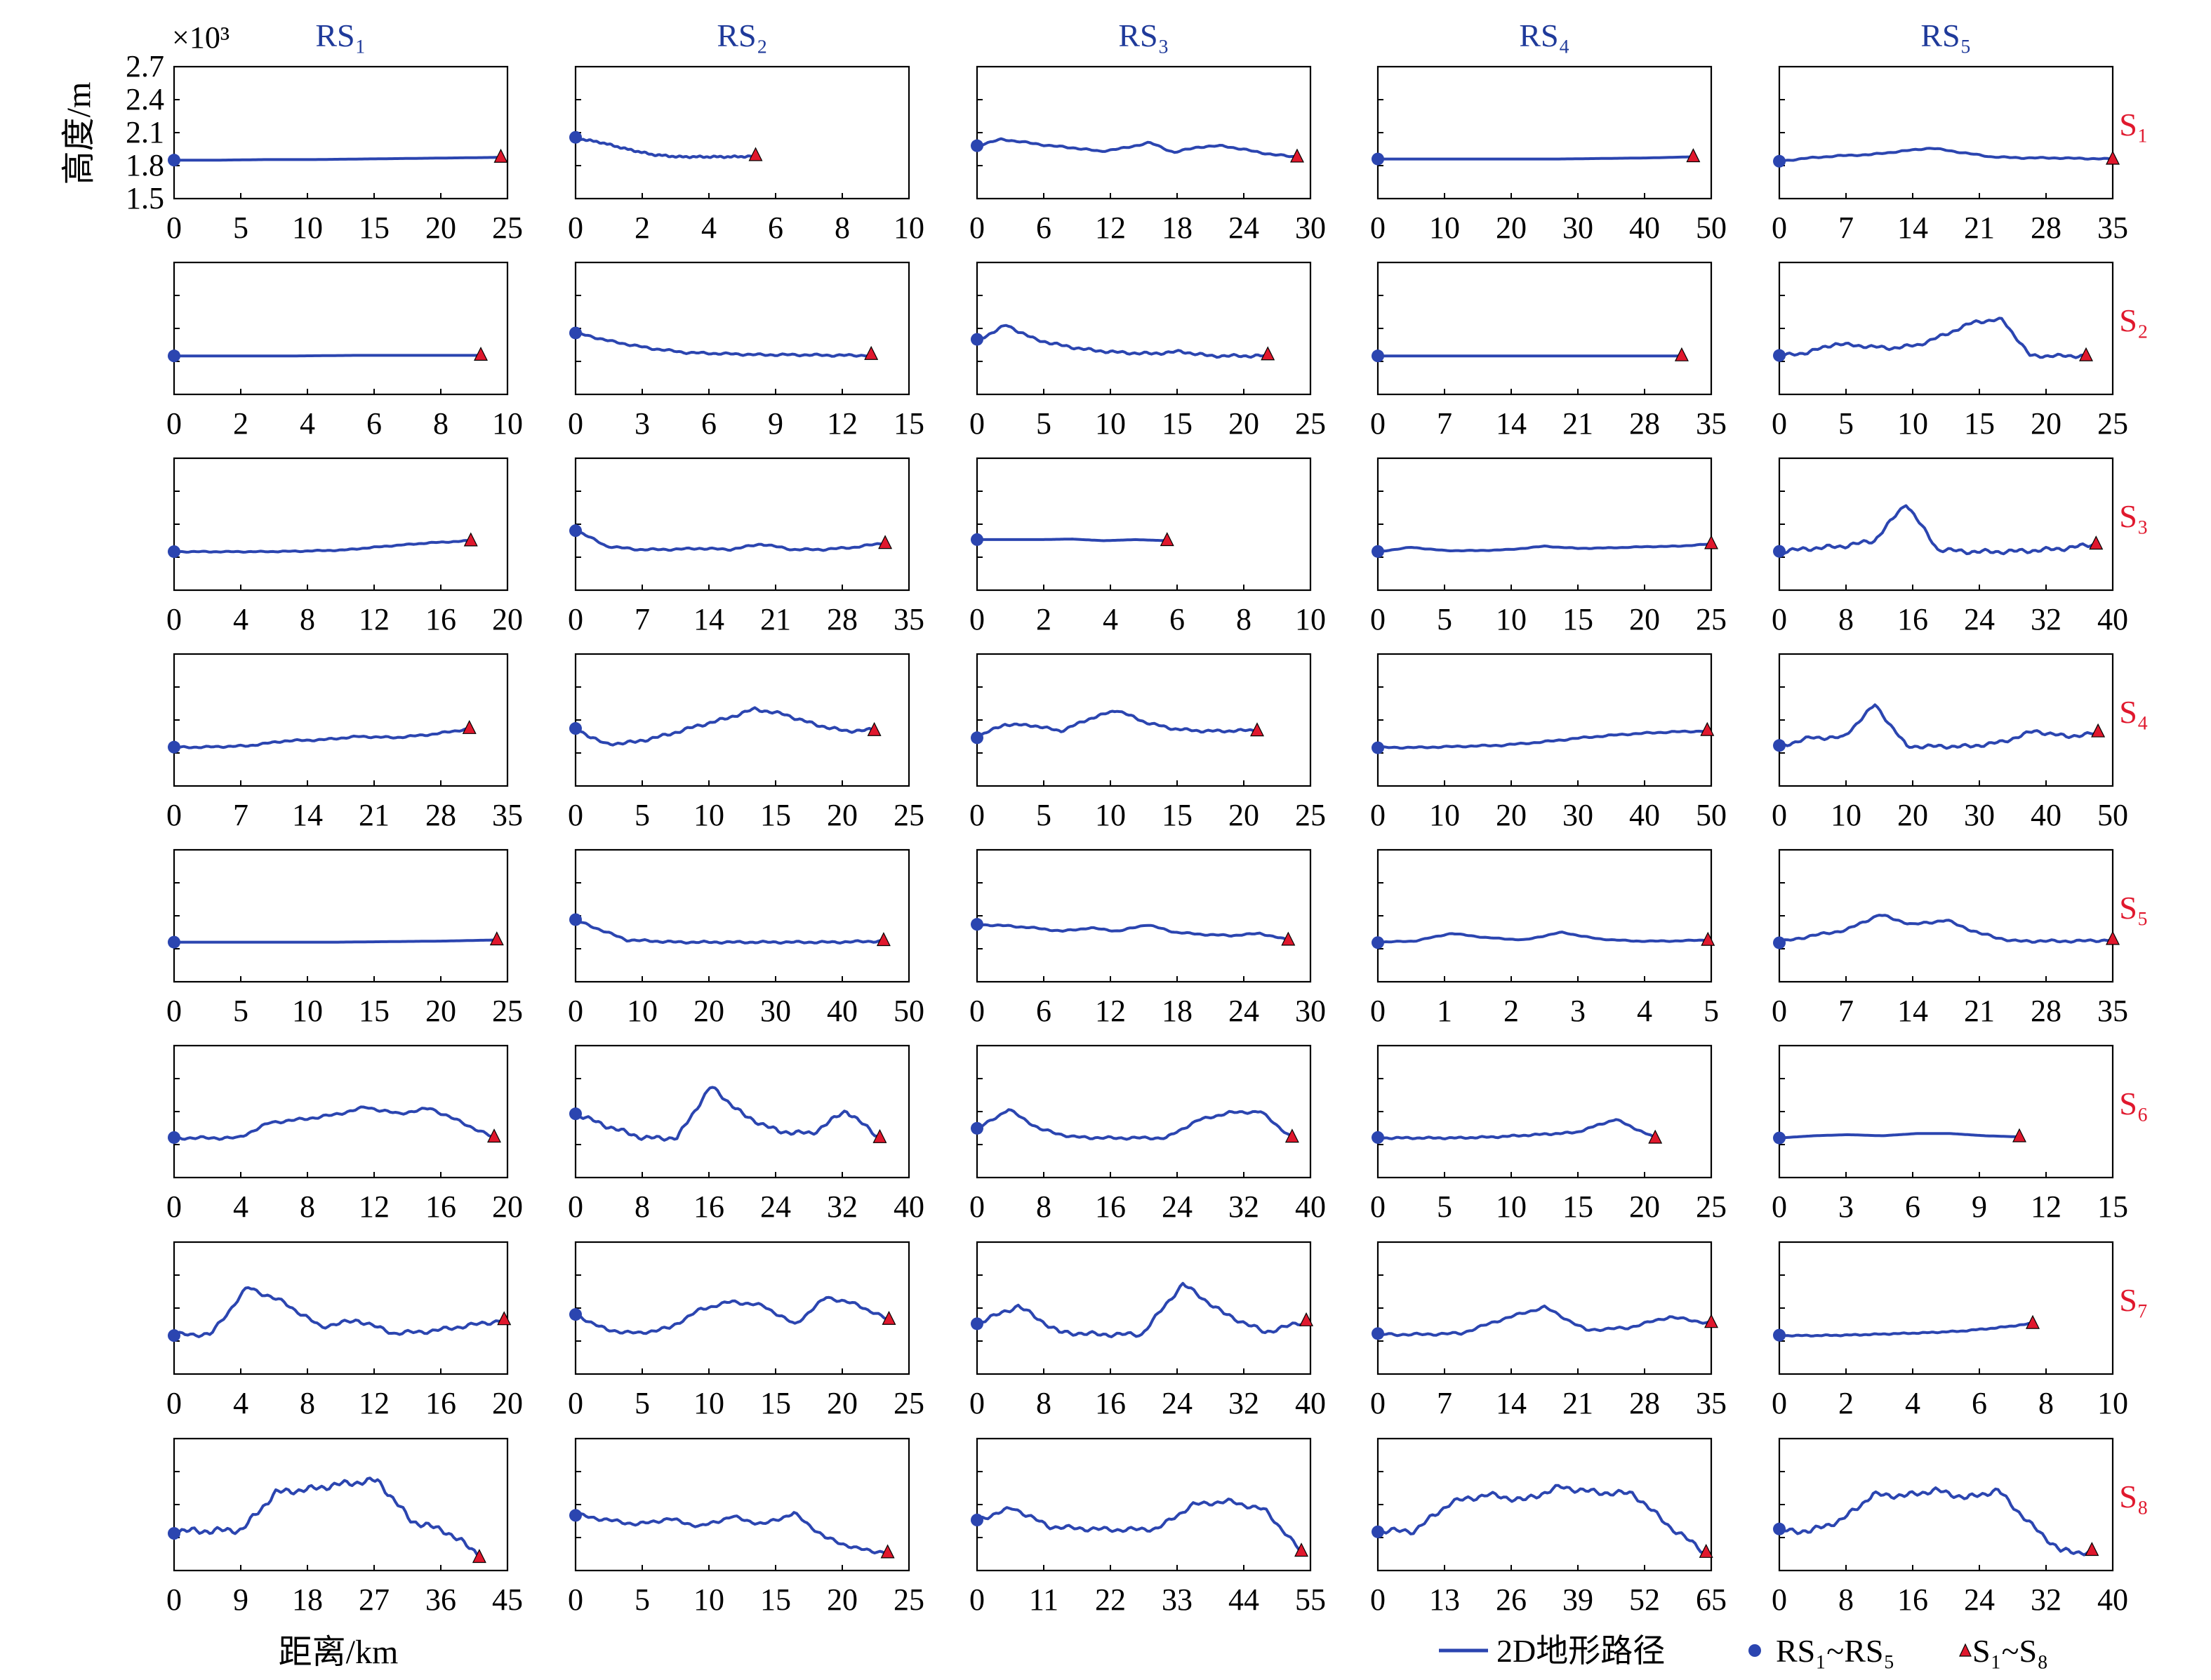 The width and height of the screenshot is (2211, 1680). Describe the element at coordinates (1444, 1011) in the screenshot. I see `x-tick-label: 1` at that location.